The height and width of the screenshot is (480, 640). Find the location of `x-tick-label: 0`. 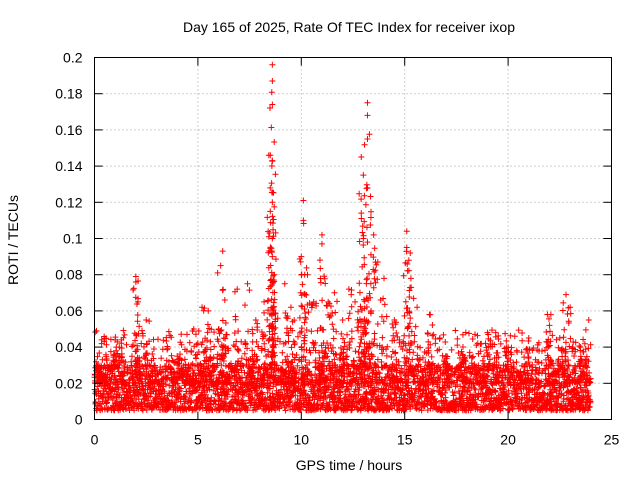

x-tick-label: 0 is located at coordinates (95, 440).